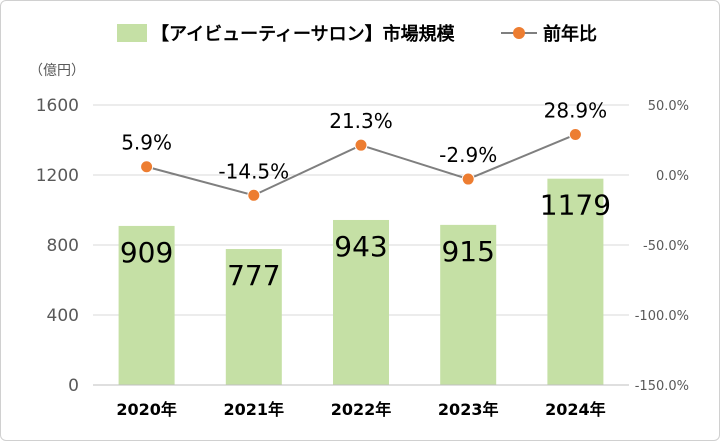  I want to click on x-tick-label: 2024年, so click(575, 409).